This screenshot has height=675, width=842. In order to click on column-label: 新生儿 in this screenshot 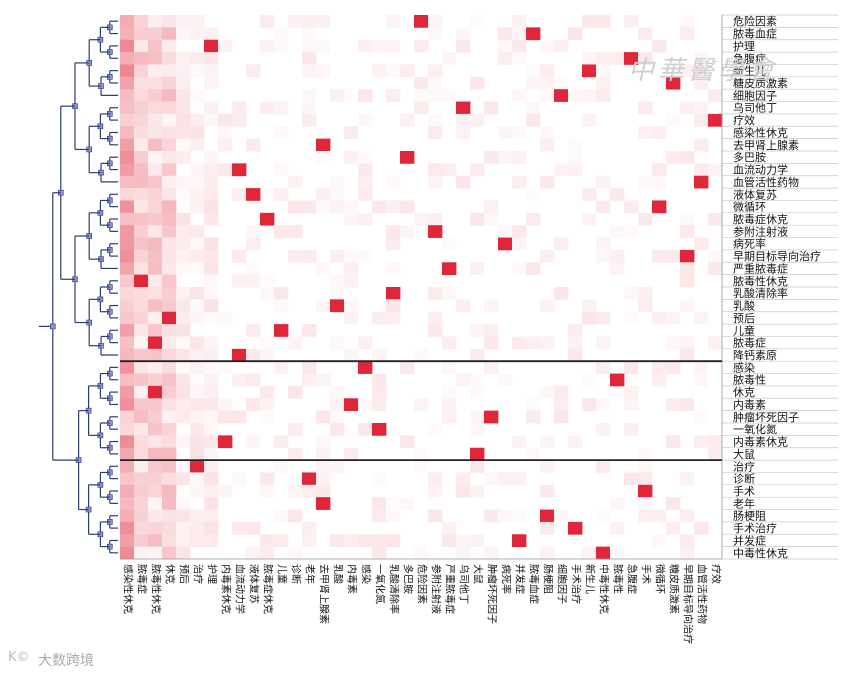, I will do `click(590, 579)`.